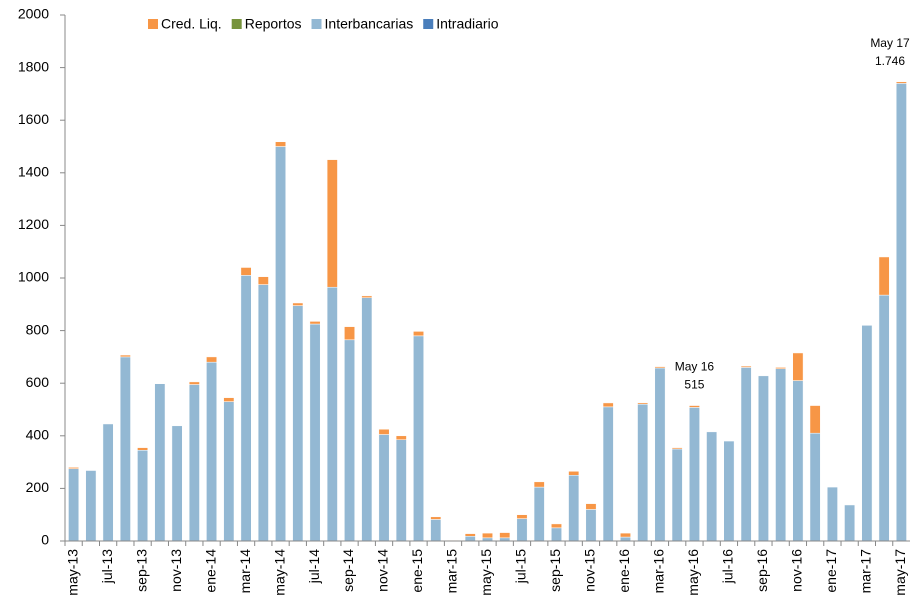  What do you see at coordinates (72, 572) in the screenshot?
I see `x-tick-label: may-13` at bounding box center [72, 572].